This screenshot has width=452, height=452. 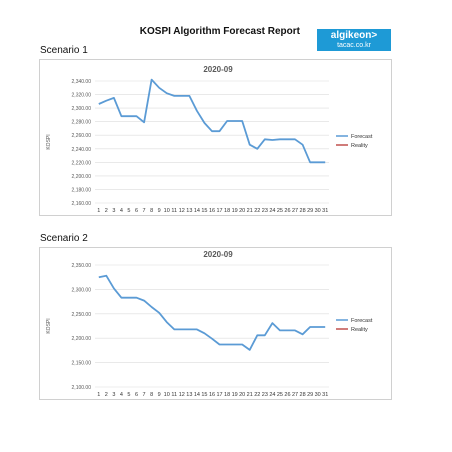 I want to click on scenario-1-label: Scenario 1, so click(x=64, y=50).